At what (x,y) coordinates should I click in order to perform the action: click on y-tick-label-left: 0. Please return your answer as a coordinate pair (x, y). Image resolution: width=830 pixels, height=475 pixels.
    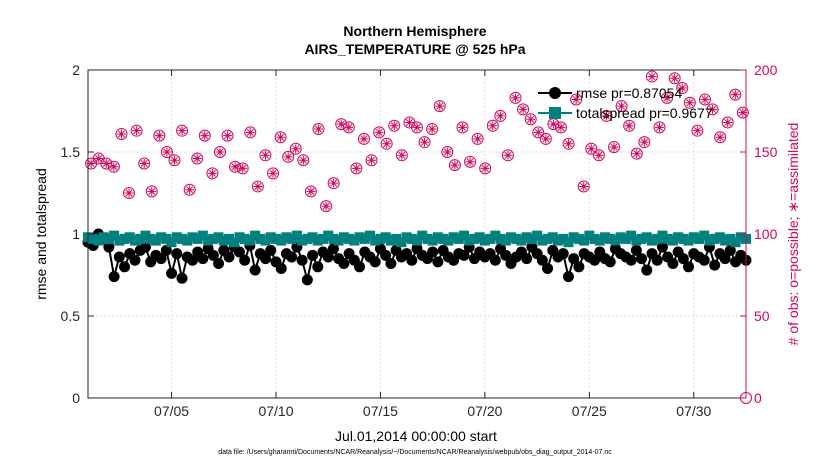
    Looking at the image, I should click on (76, 398).